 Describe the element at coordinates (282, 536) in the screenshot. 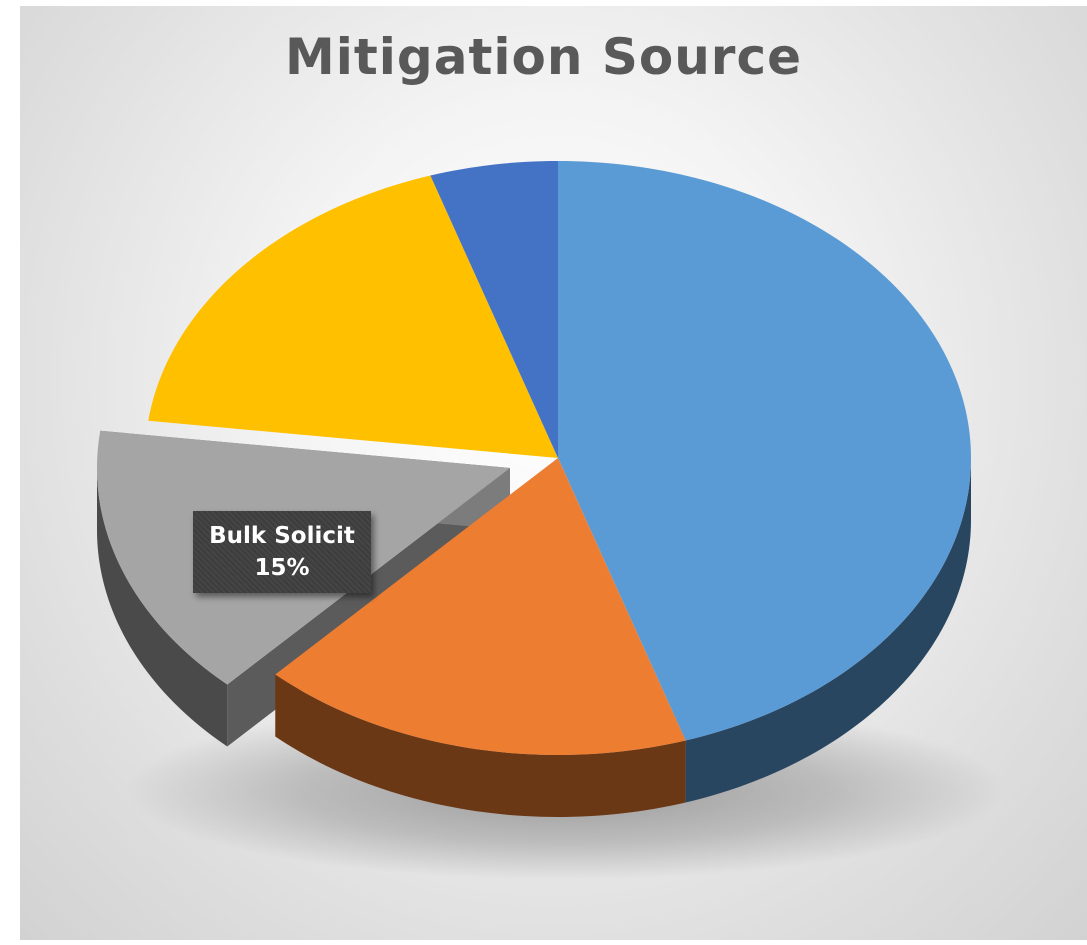

I see `data-label-name: Bulk Solicit` at that location.